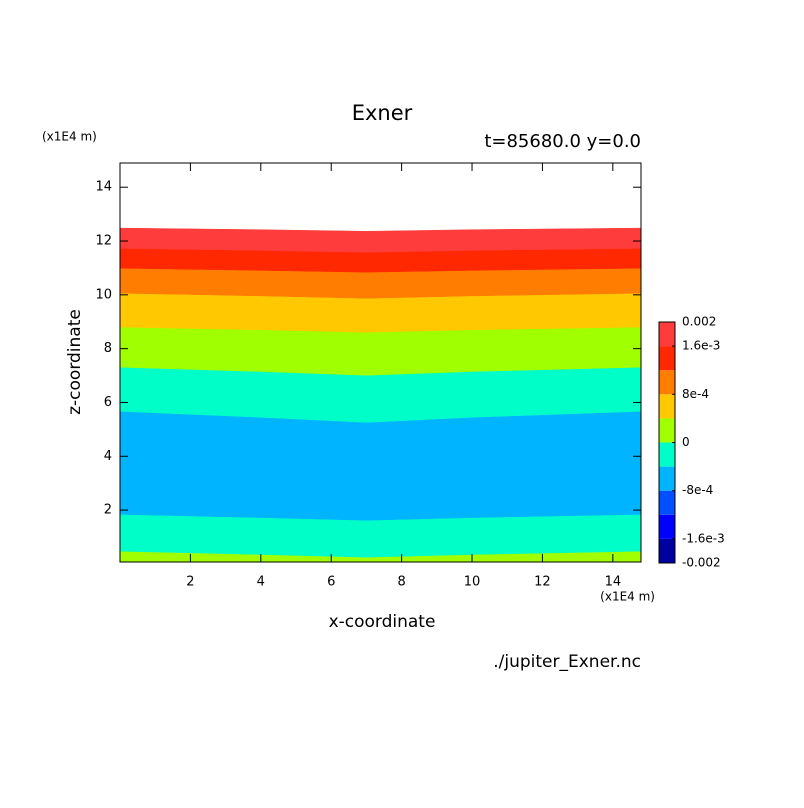  I want to click on y-tick-label: 8, so click(108, 348).